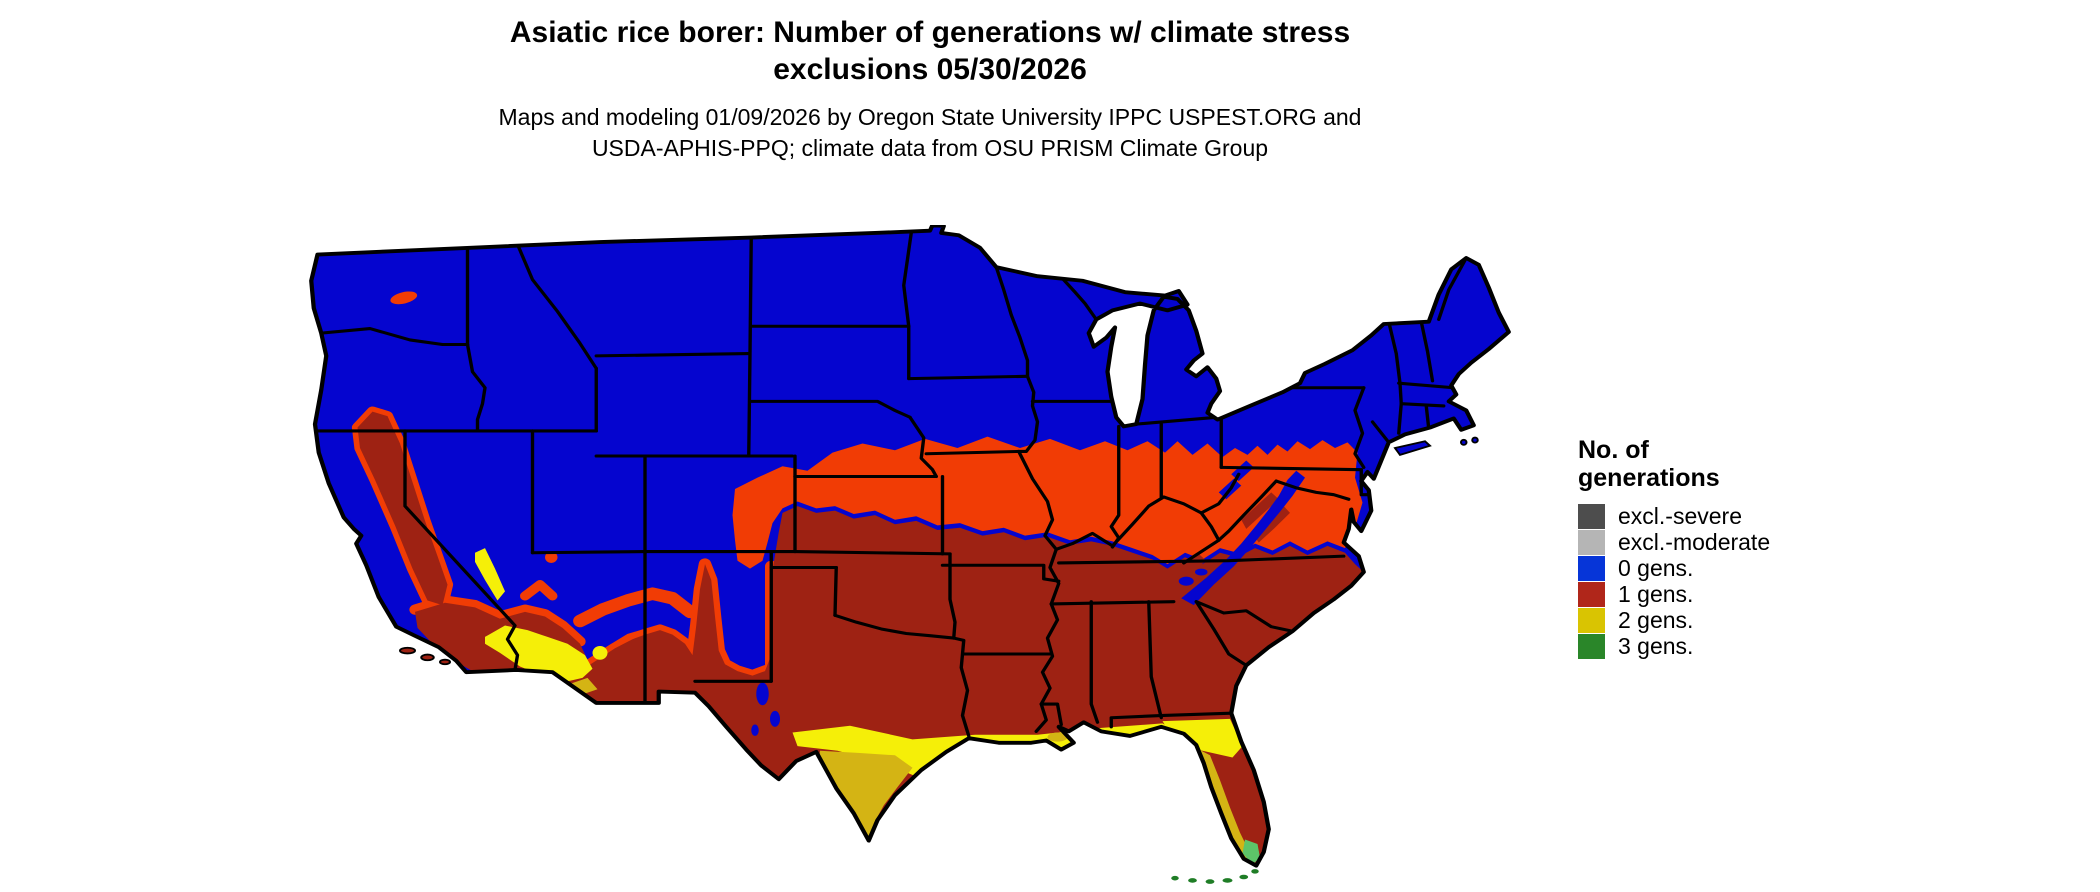 This screenshot has width=2100, height=892. Describe the element at coordinates (1743, 594) in the screenshot. I see `legend-item-1-gens: 1 gens.` at that location.